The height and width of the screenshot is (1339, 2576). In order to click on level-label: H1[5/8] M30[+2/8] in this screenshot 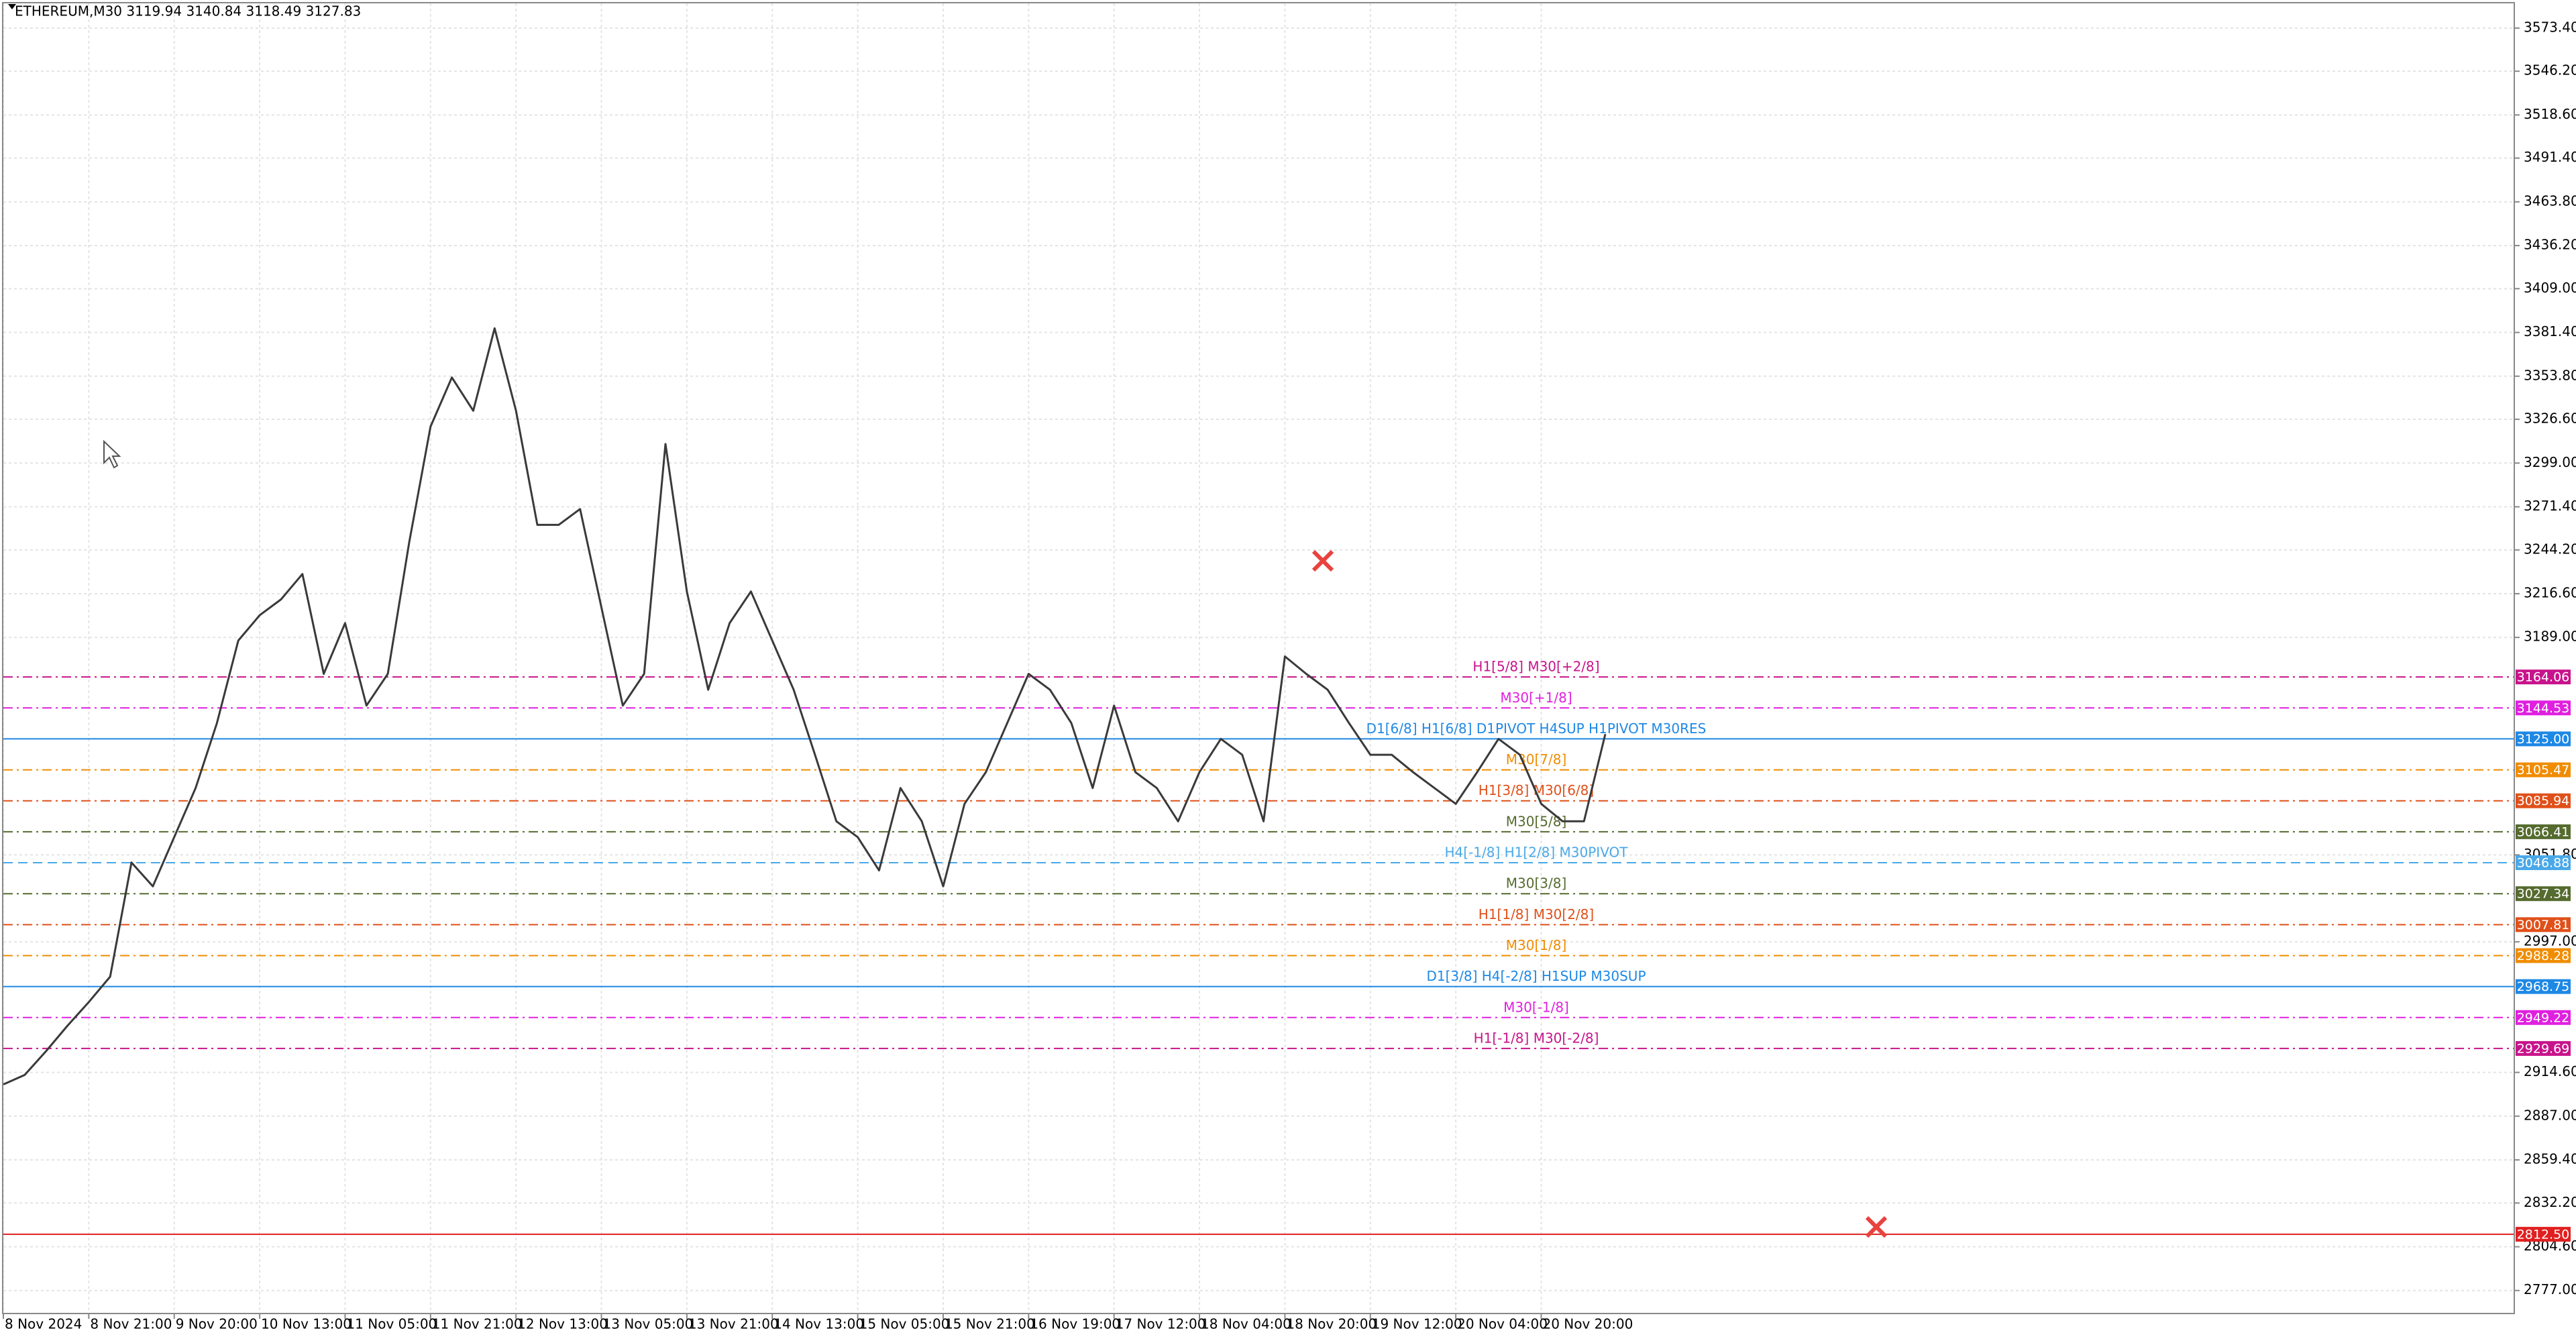, I will do `click(1535, 667)`.